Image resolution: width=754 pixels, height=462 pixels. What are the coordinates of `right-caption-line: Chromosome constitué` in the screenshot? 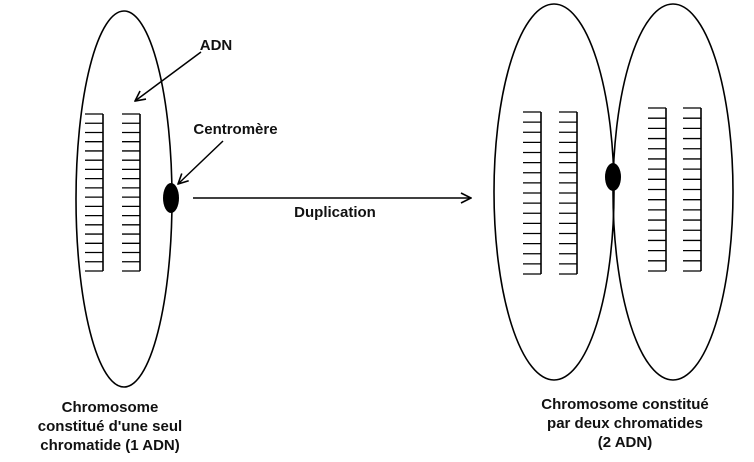 It's located at (625, 404).